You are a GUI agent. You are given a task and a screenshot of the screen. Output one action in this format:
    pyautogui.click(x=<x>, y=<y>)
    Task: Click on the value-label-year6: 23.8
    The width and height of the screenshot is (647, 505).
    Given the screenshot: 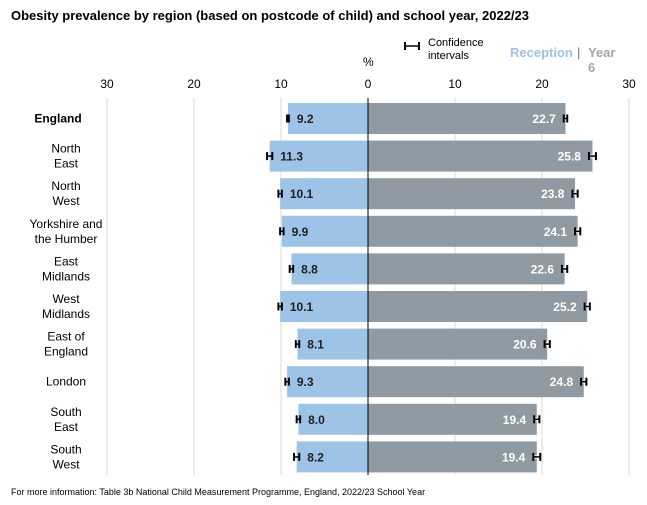 What is the action you would take?
    pyautogui.click(x=553, y=194)
    